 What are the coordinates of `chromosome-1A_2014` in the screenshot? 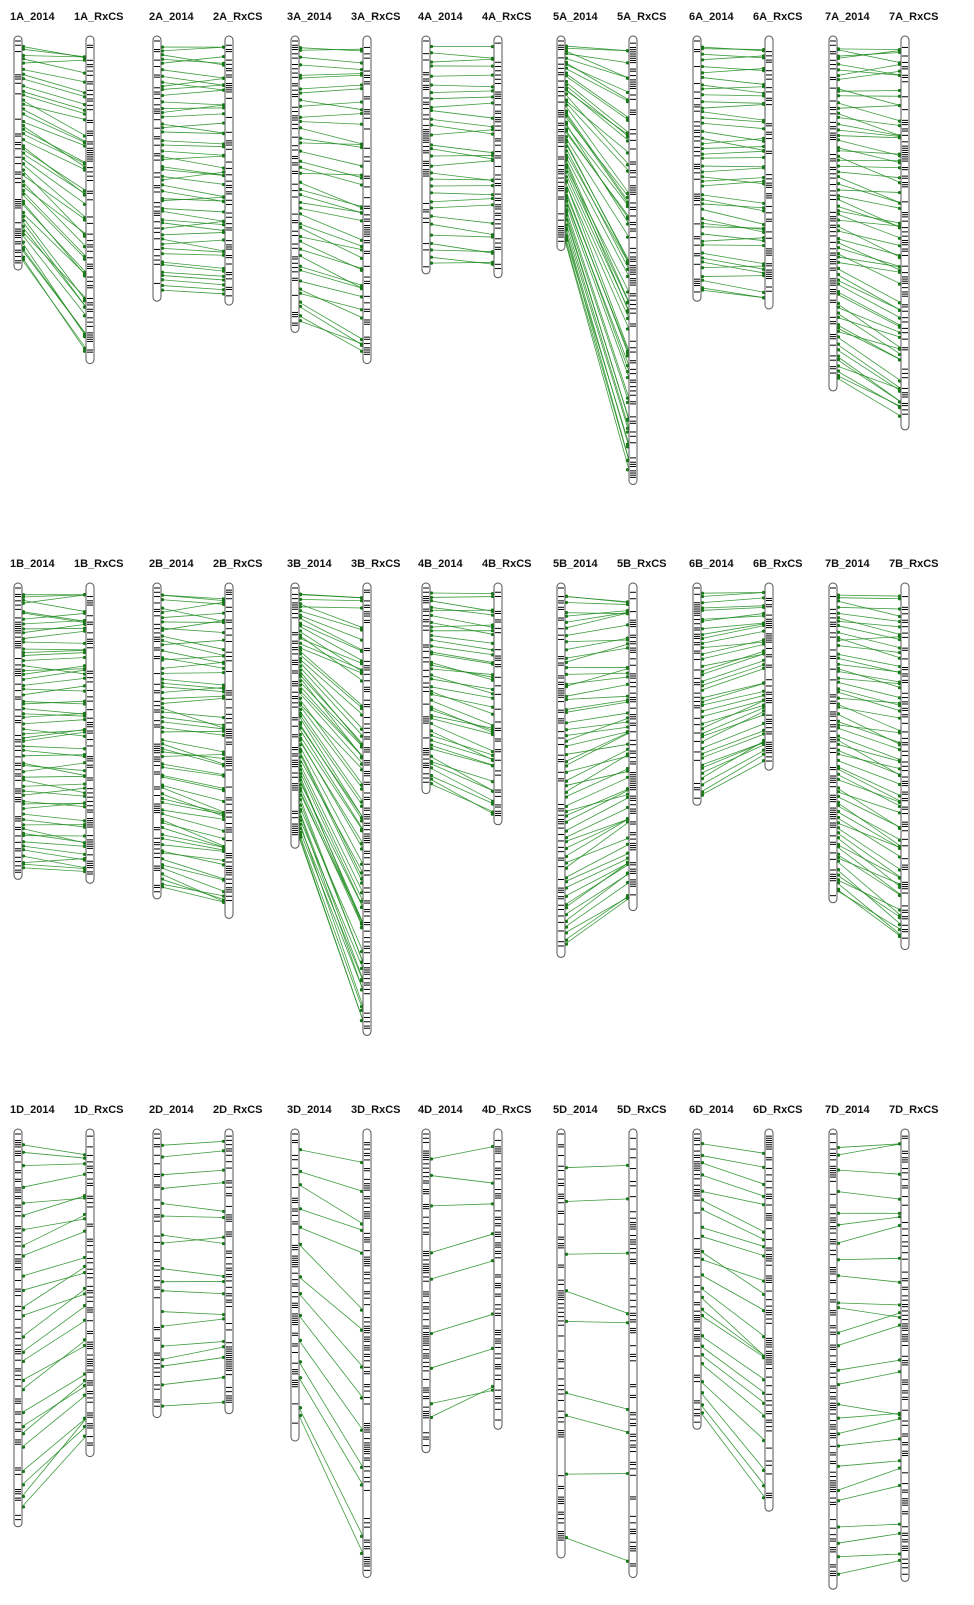 It's located at (18, 153).